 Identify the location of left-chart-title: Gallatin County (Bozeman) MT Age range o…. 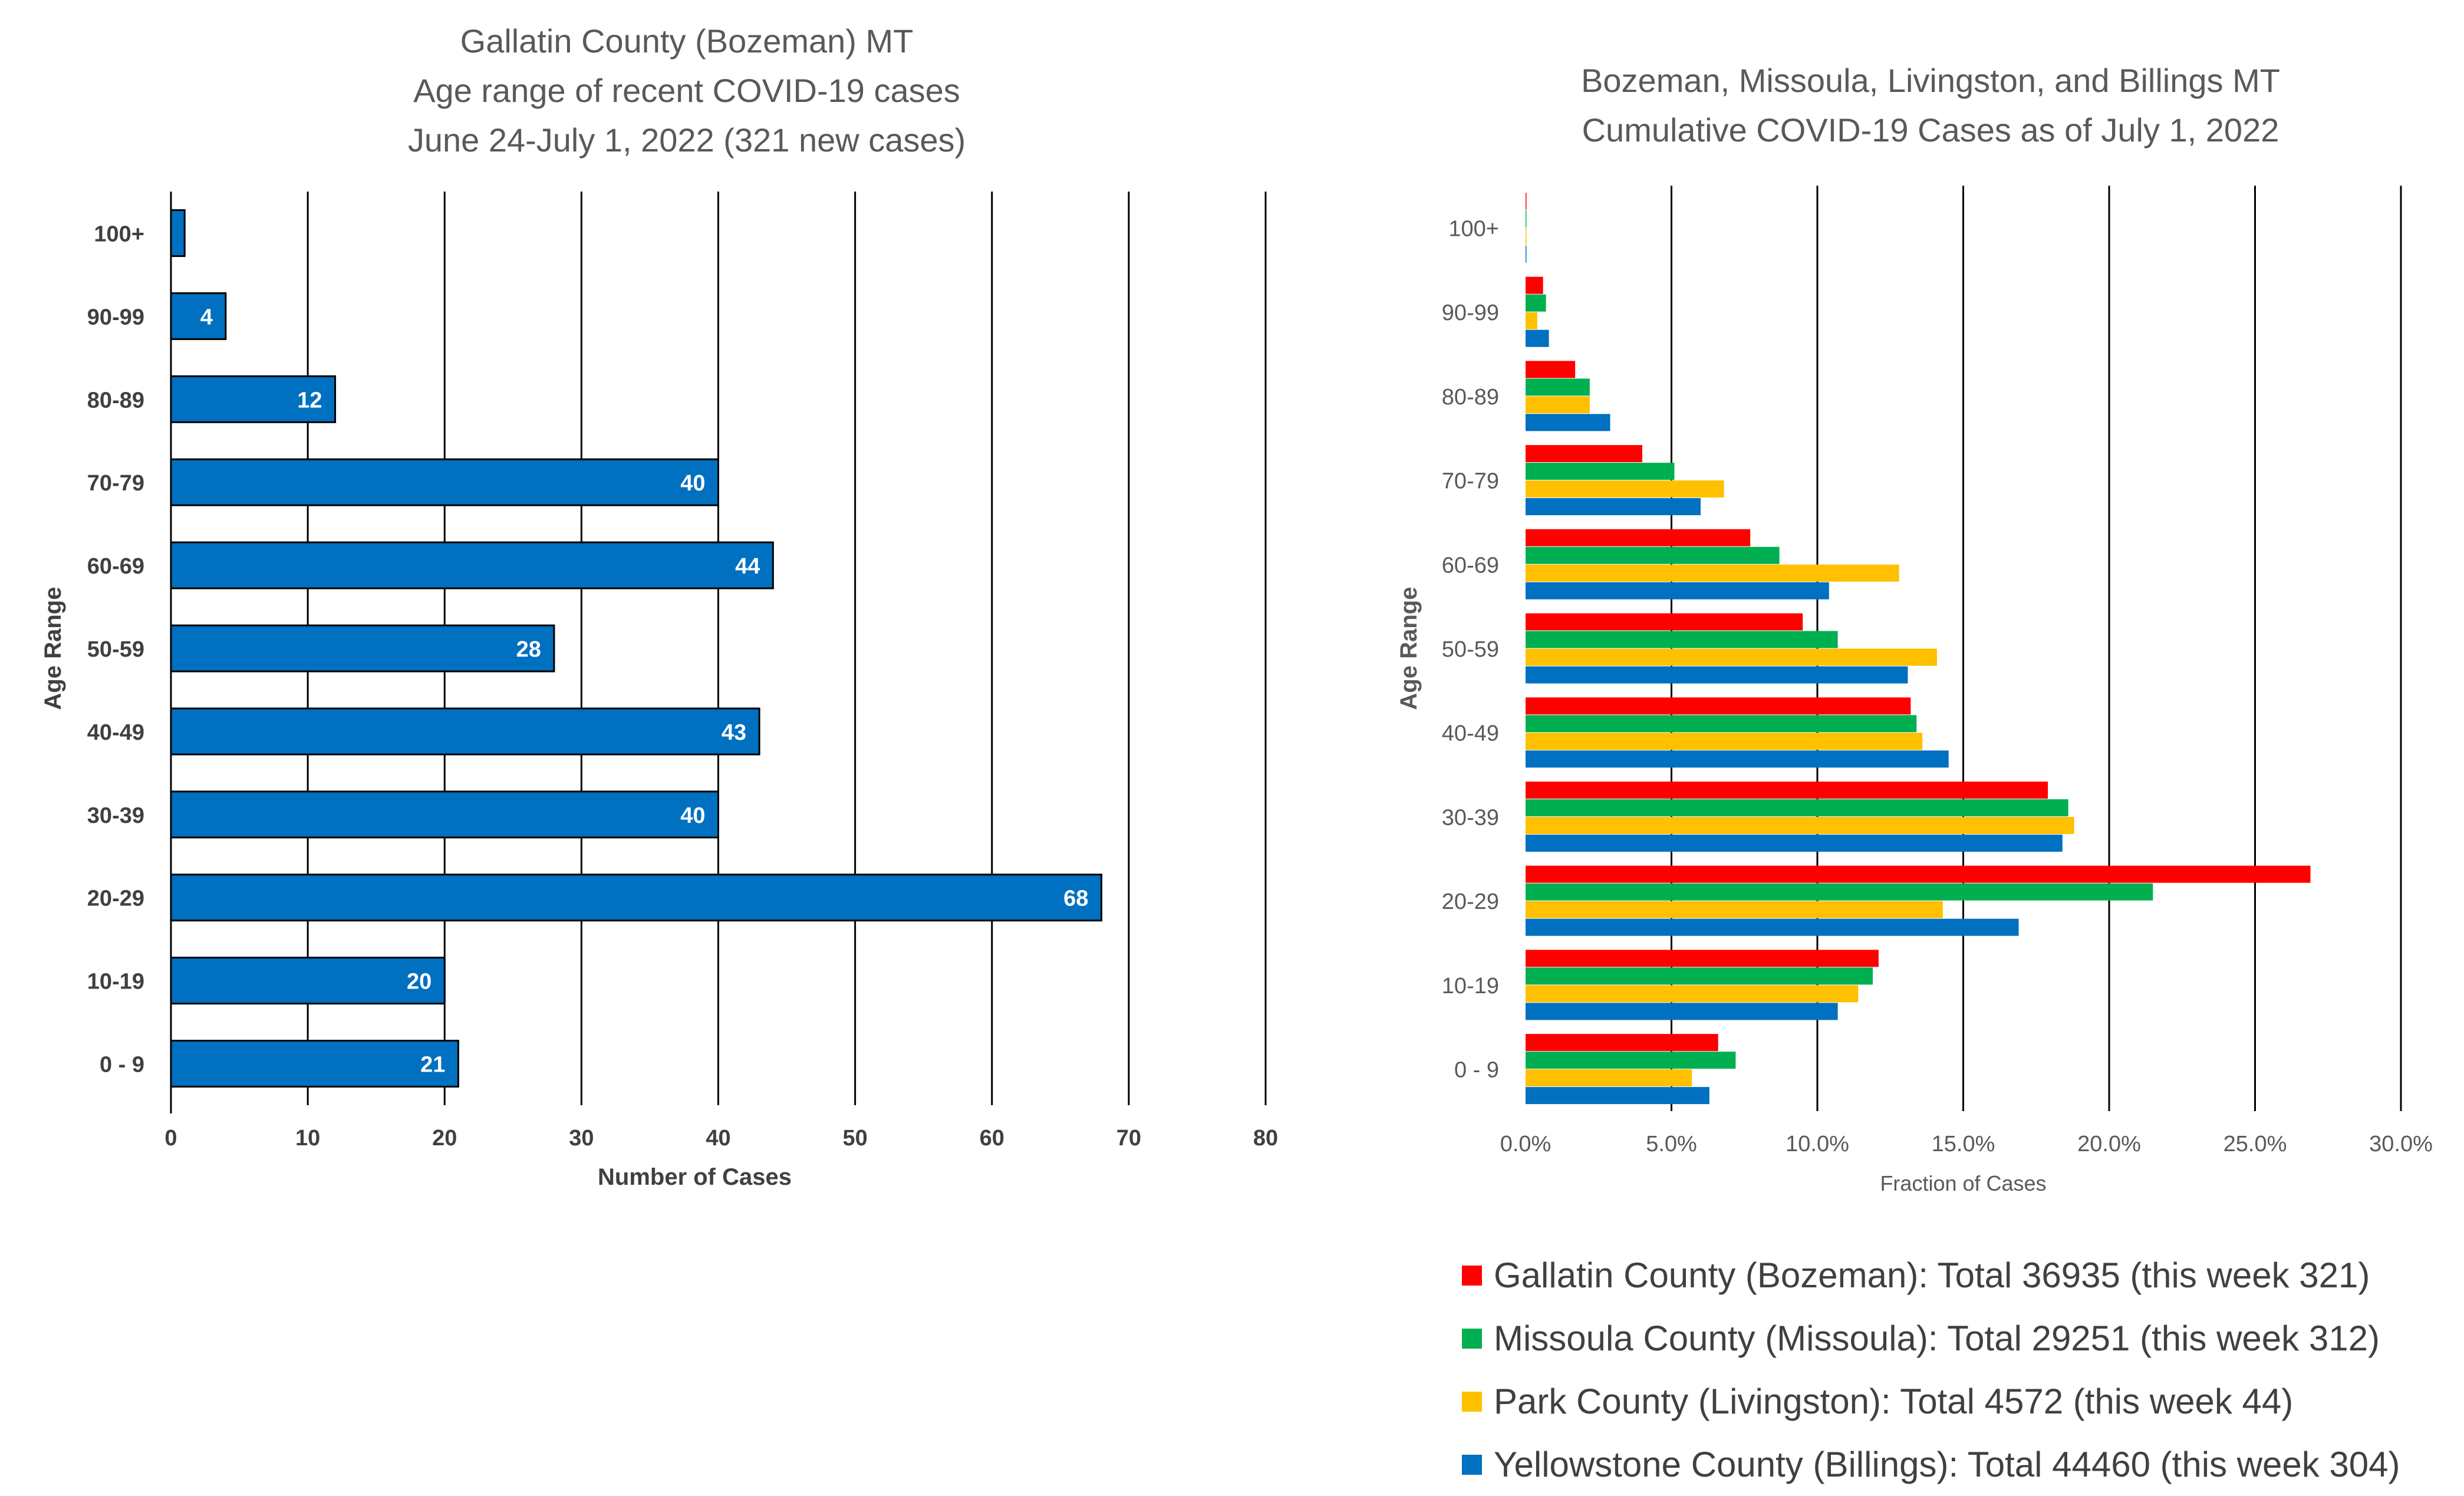
(687, 91).